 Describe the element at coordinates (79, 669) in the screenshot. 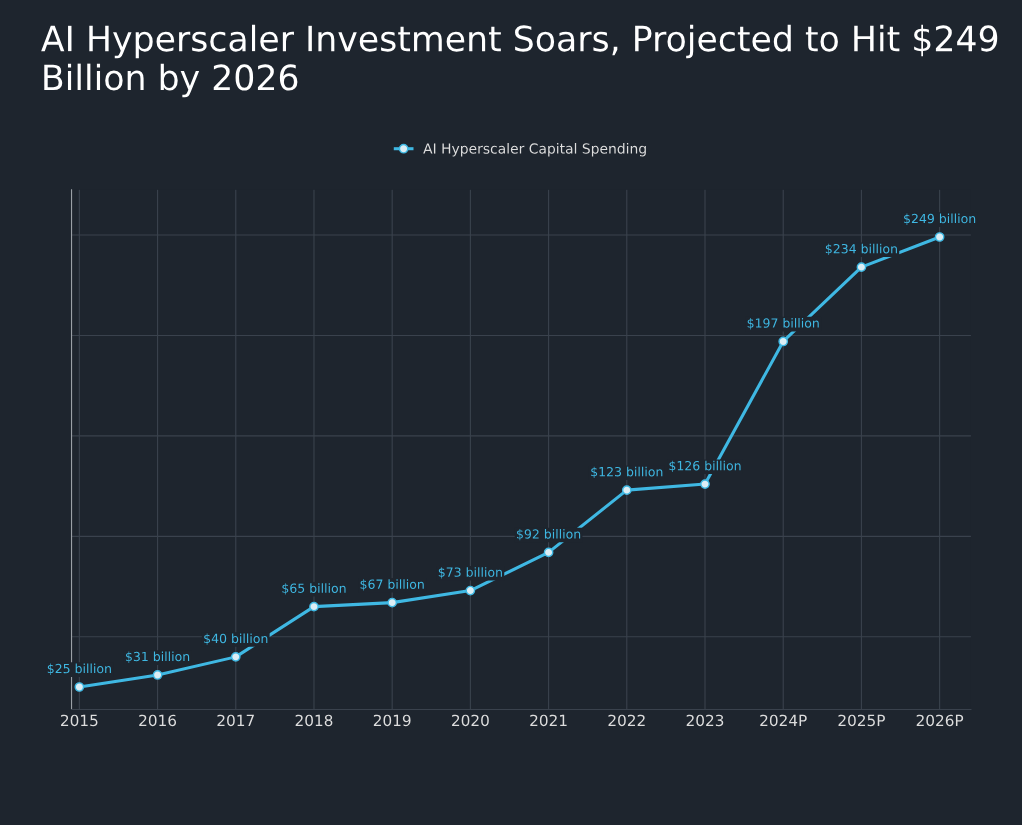

I see `data-label: $25 billion` at that location.